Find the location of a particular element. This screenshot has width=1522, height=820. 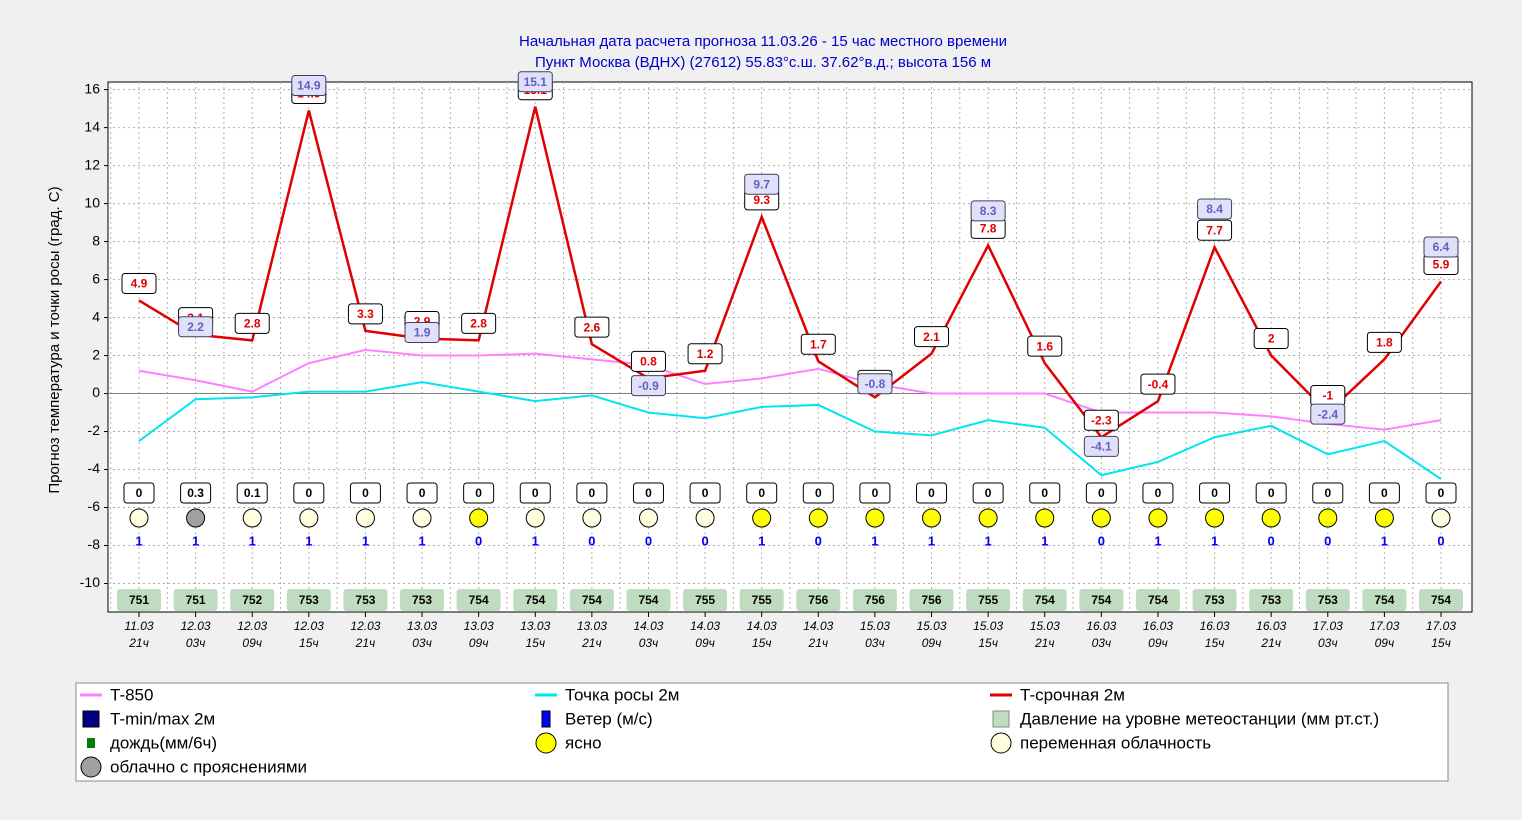

minmax-label: 8.4 is located at coordinates (1214, 209).